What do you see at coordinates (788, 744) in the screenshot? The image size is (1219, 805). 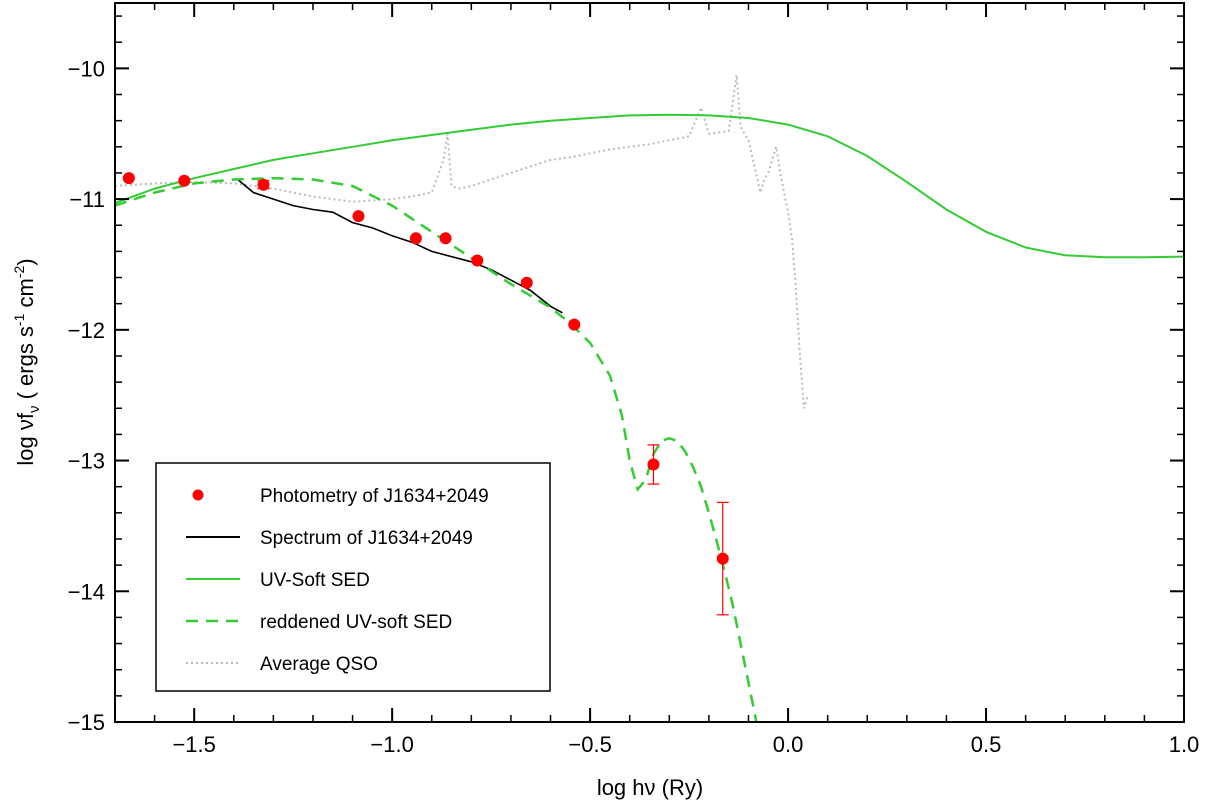 I see `x-tick-label: 0.0` at bounding box center [788, 744].